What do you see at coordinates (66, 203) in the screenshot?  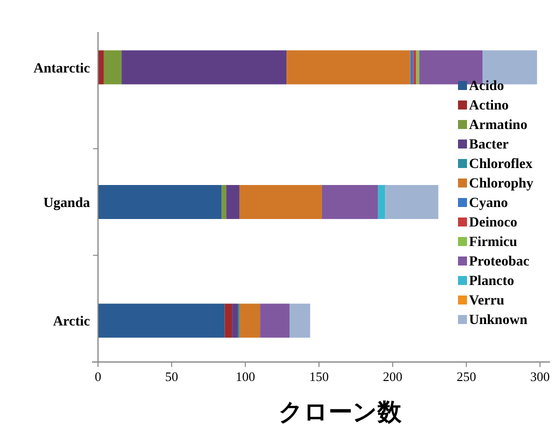 I see `y-tick-label: Uganda` at bounding box center [66, 203].